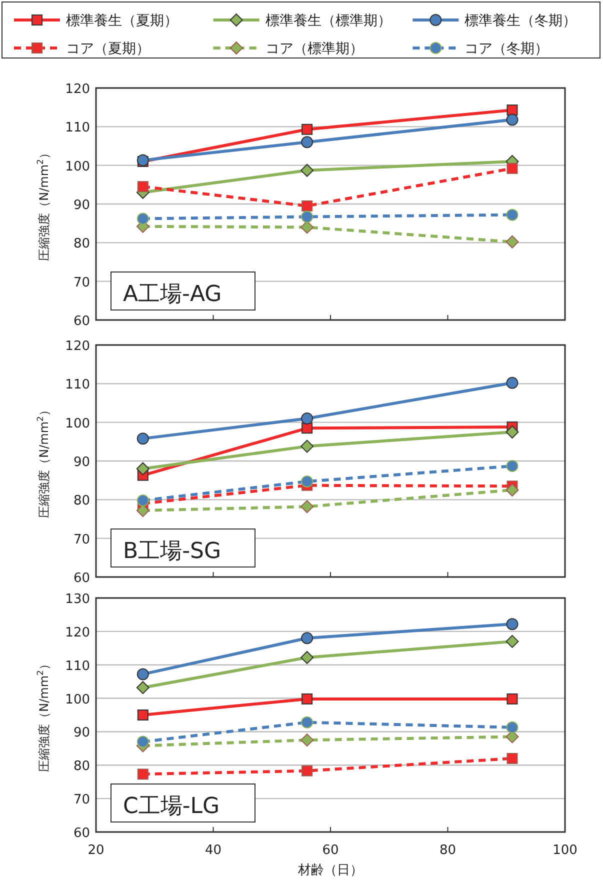 This screenshot has height=883, width=603. Describe the element at coordinates (506, 49) in the screenshot. I see `legend-label: コア（冬期）` at that location.